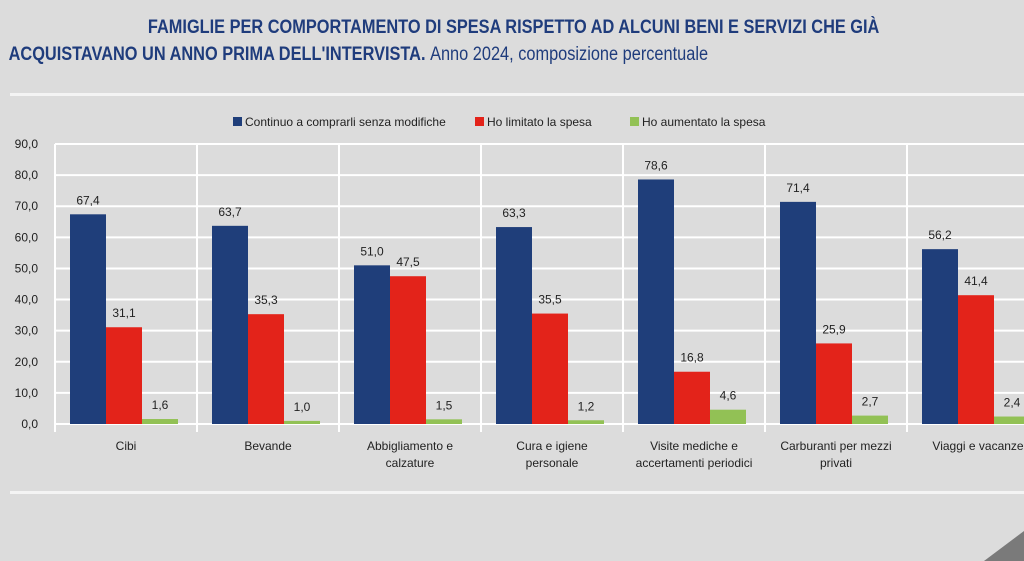 This screenshot has height=561, width=1024. What do you see at coordinates (517, 94) in the screenshot?
I see `top-divider` at bounding box center [517, 94].